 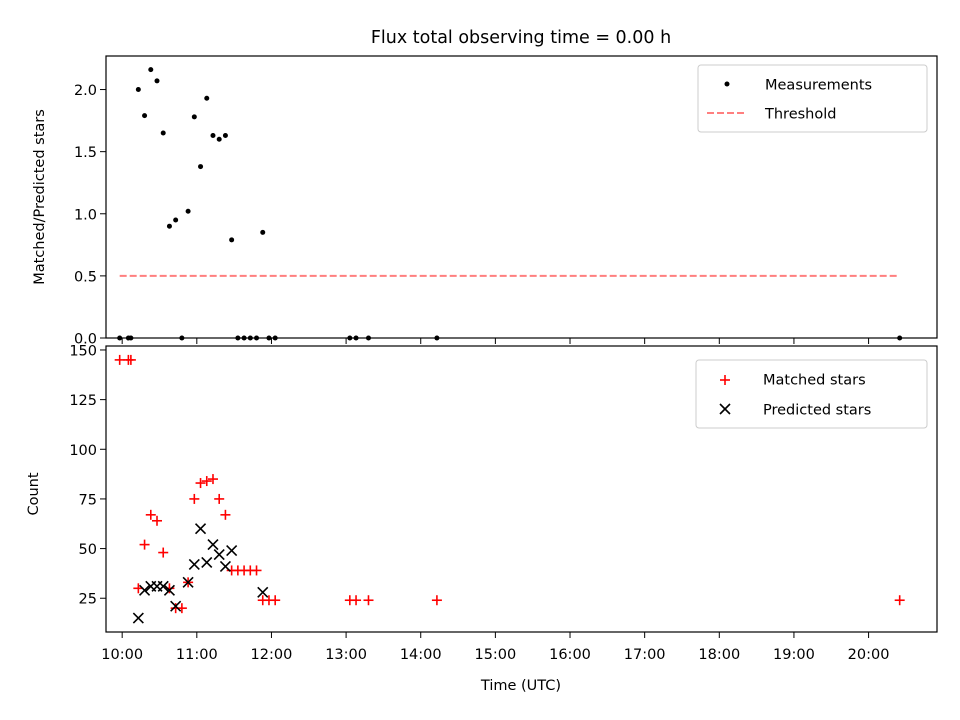 I want to click on x-tick-label: 16:00, so click(x=570, y=655).